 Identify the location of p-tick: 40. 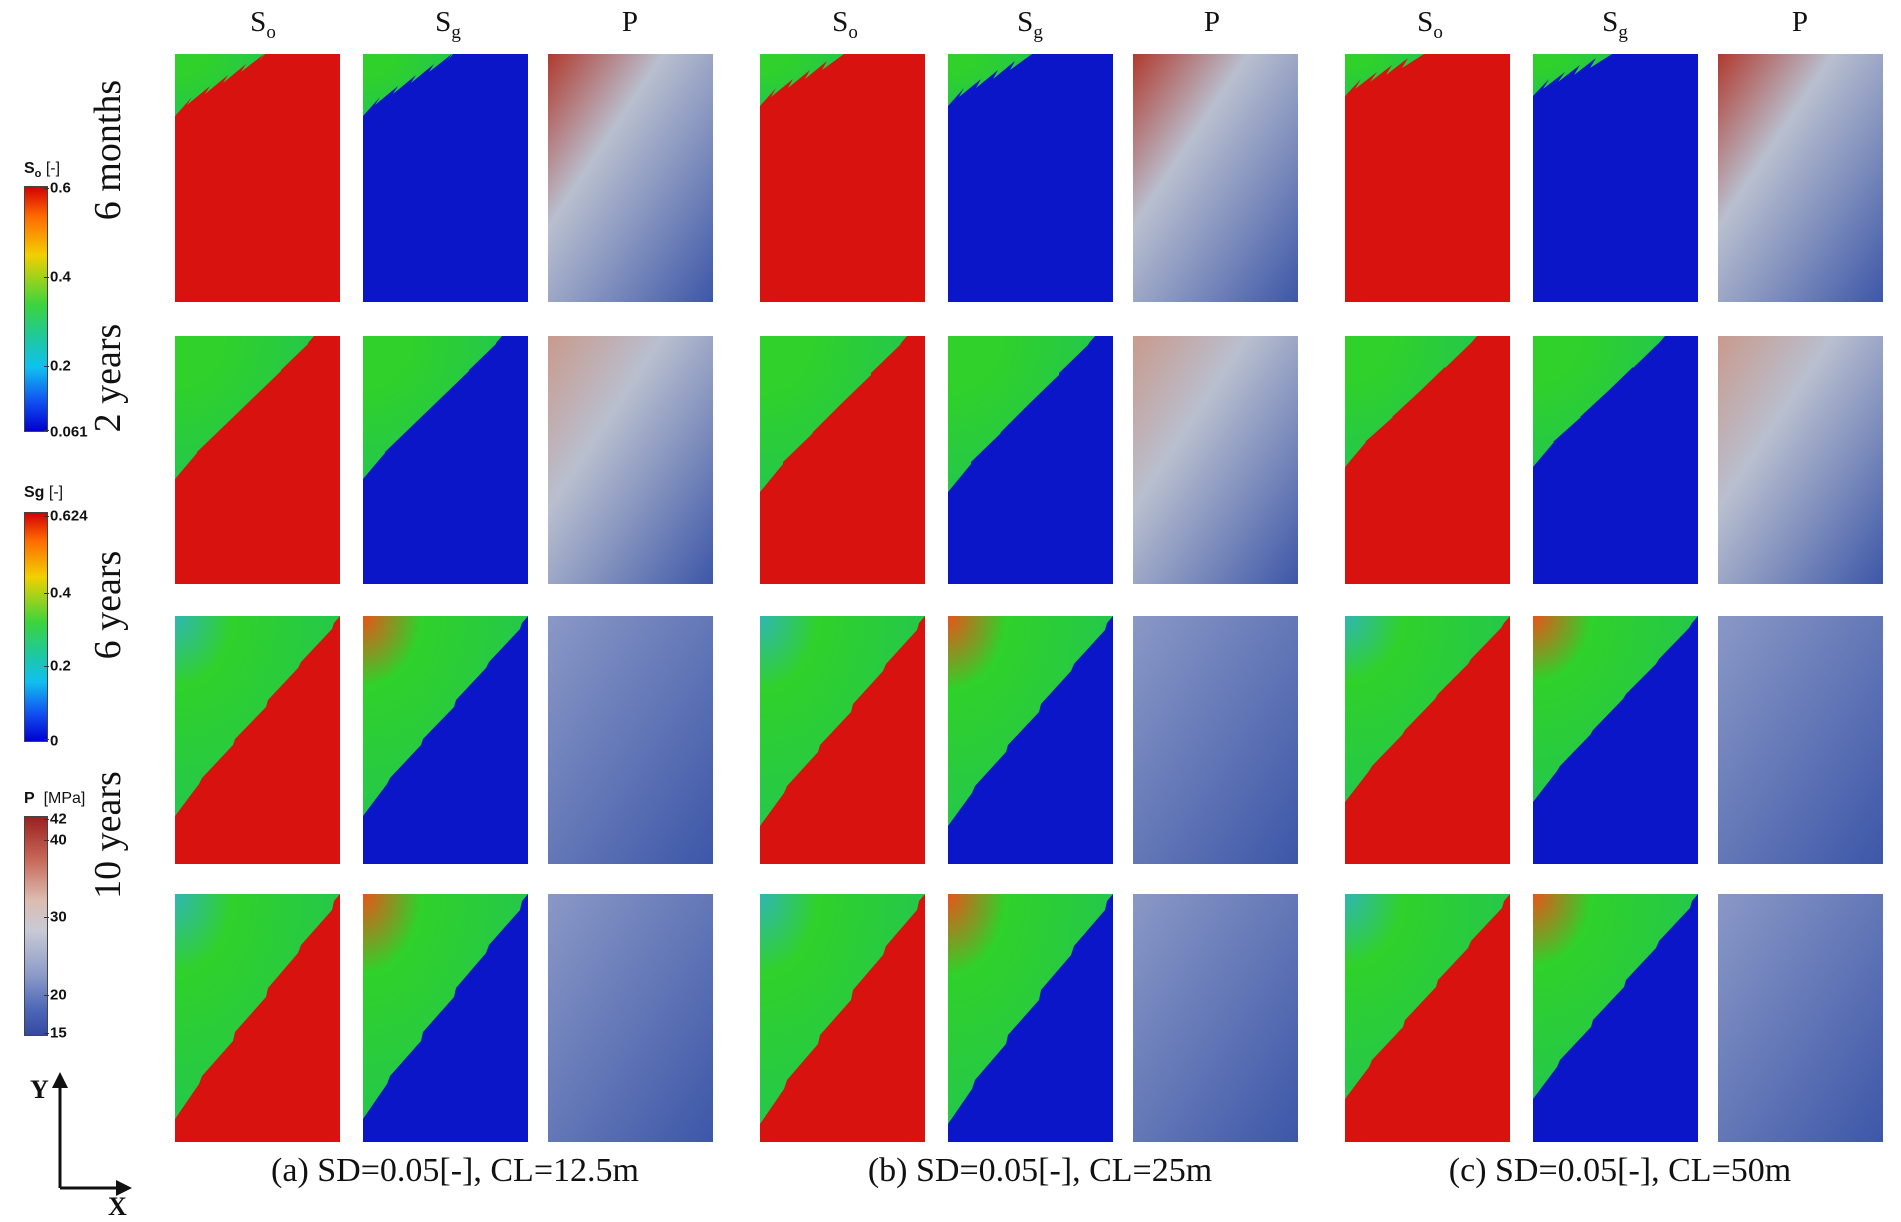
(58, 840).